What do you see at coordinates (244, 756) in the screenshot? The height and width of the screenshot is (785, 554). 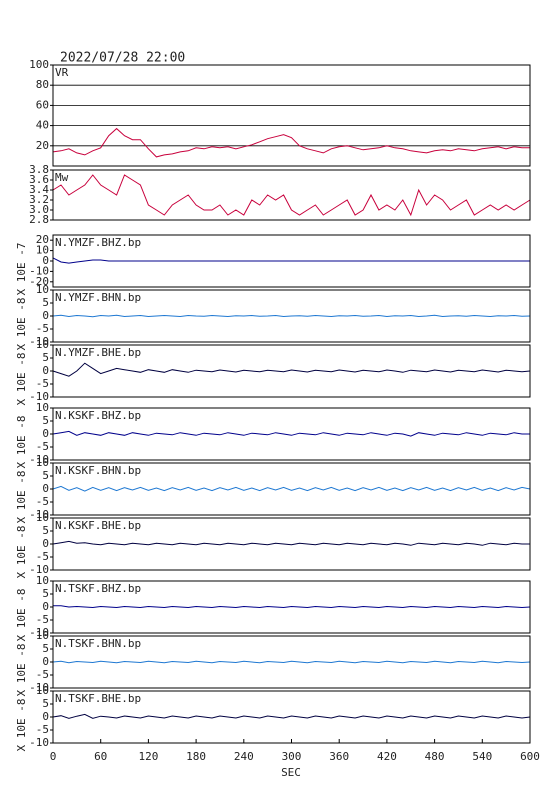 I see `x-tick-label: 240` at bounding box center [244, 756].